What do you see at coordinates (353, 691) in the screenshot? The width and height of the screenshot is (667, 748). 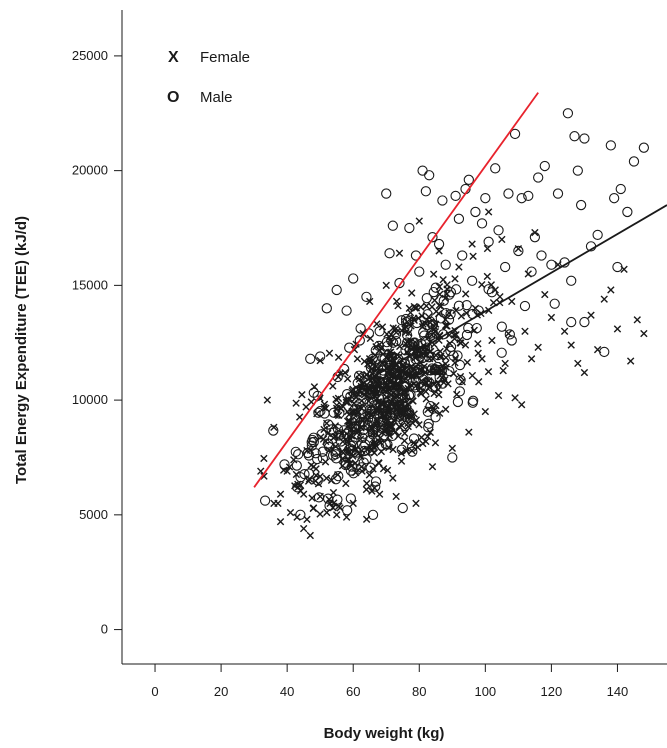 I see `x-tick-label: 60` at bounding box center [353, 691].